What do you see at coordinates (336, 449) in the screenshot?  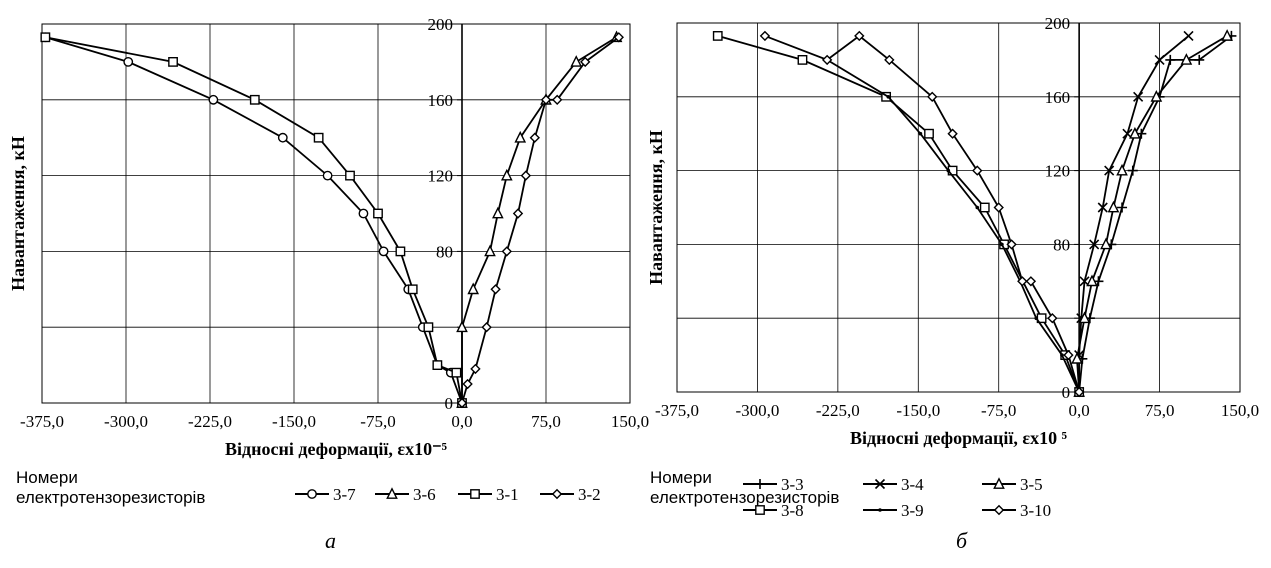 I see `x-axis-label: Відносні деформації, εx10⁻⁵` at bounding box center [336, 449].